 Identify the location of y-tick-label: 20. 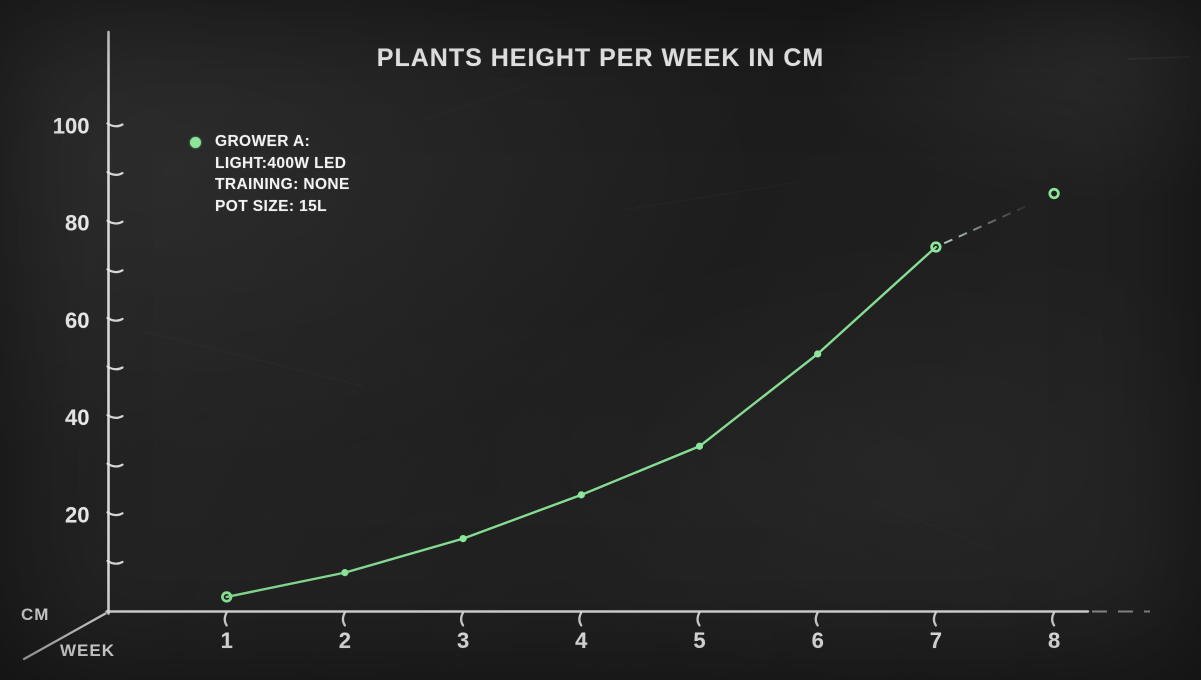
(77, 514).